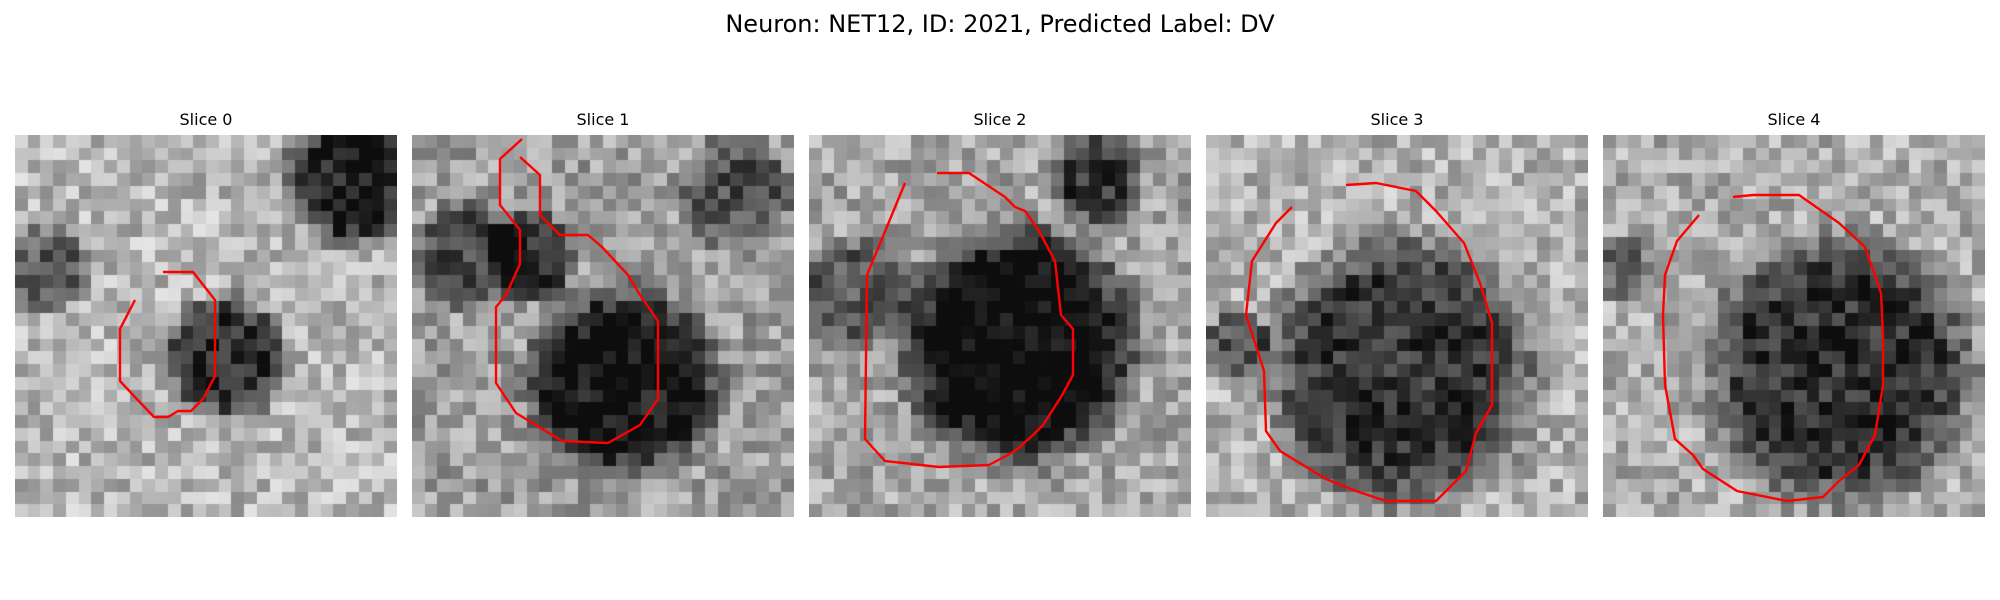 This screenshot has height=600, width=2000. Describe the element at coordinates (1000, 119) in the screenshot. I see `slice-title: Slice 2` at that location.